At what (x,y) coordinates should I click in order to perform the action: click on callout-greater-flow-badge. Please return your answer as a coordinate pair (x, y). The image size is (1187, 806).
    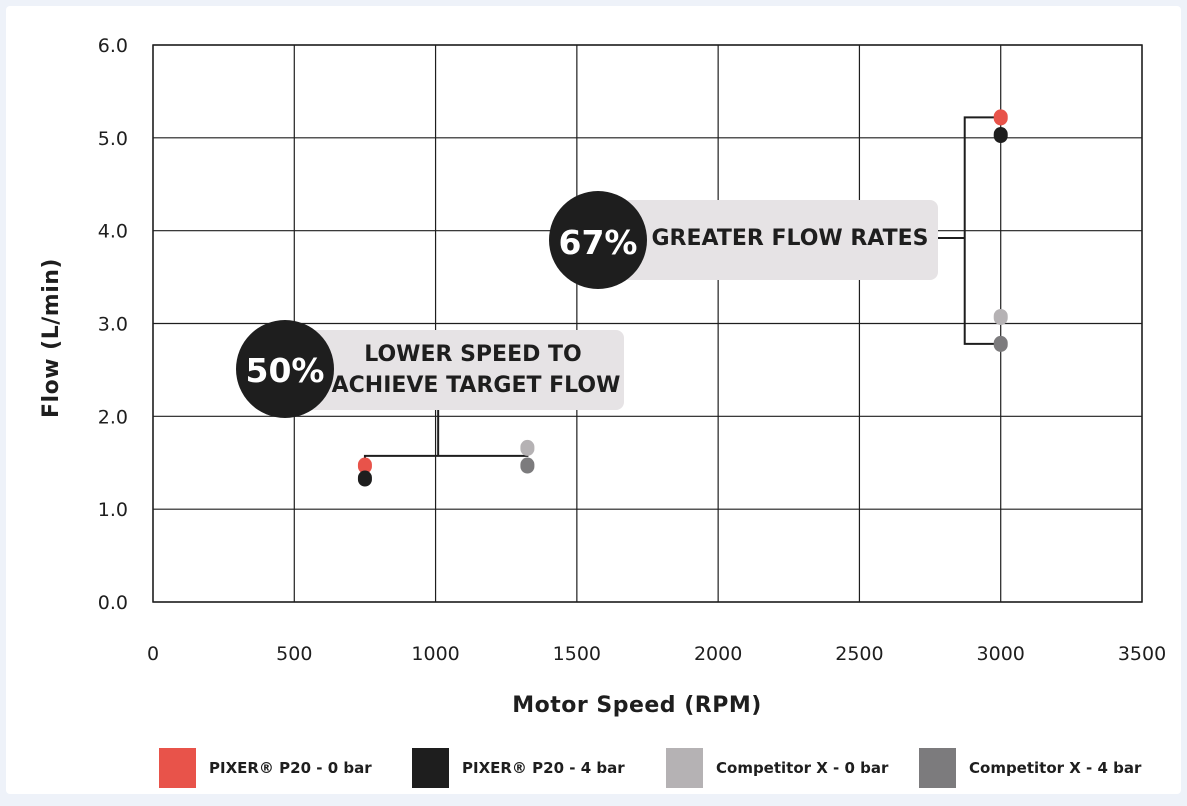
    Looking at the image, I should click on (598, 240).